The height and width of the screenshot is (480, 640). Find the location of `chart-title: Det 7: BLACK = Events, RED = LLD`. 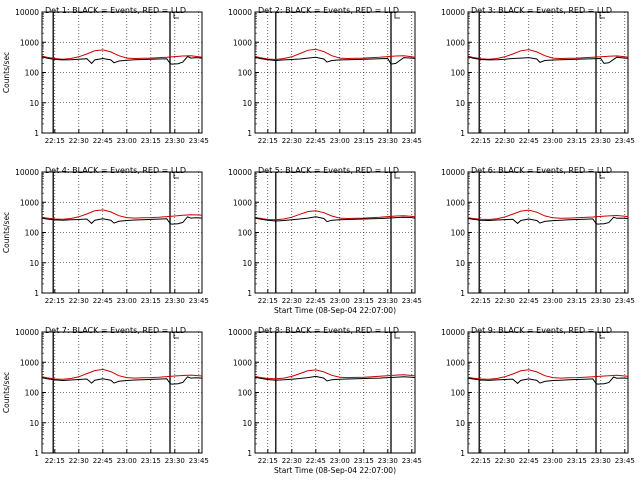

chart-title: Det 7: BLACK = Events, RED = LLD is located at coordinates (115, 330).